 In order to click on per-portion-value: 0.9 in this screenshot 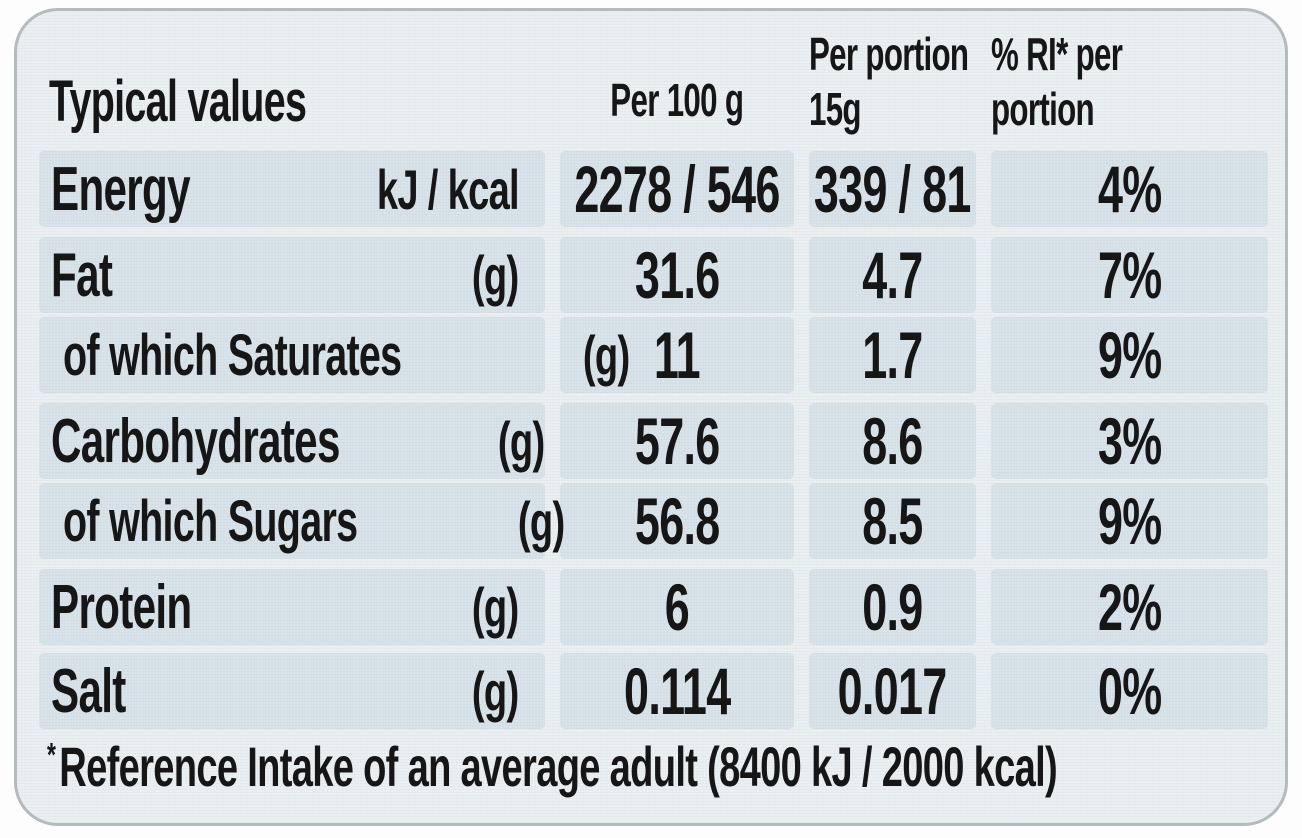, I will do `click(892, 607)`.